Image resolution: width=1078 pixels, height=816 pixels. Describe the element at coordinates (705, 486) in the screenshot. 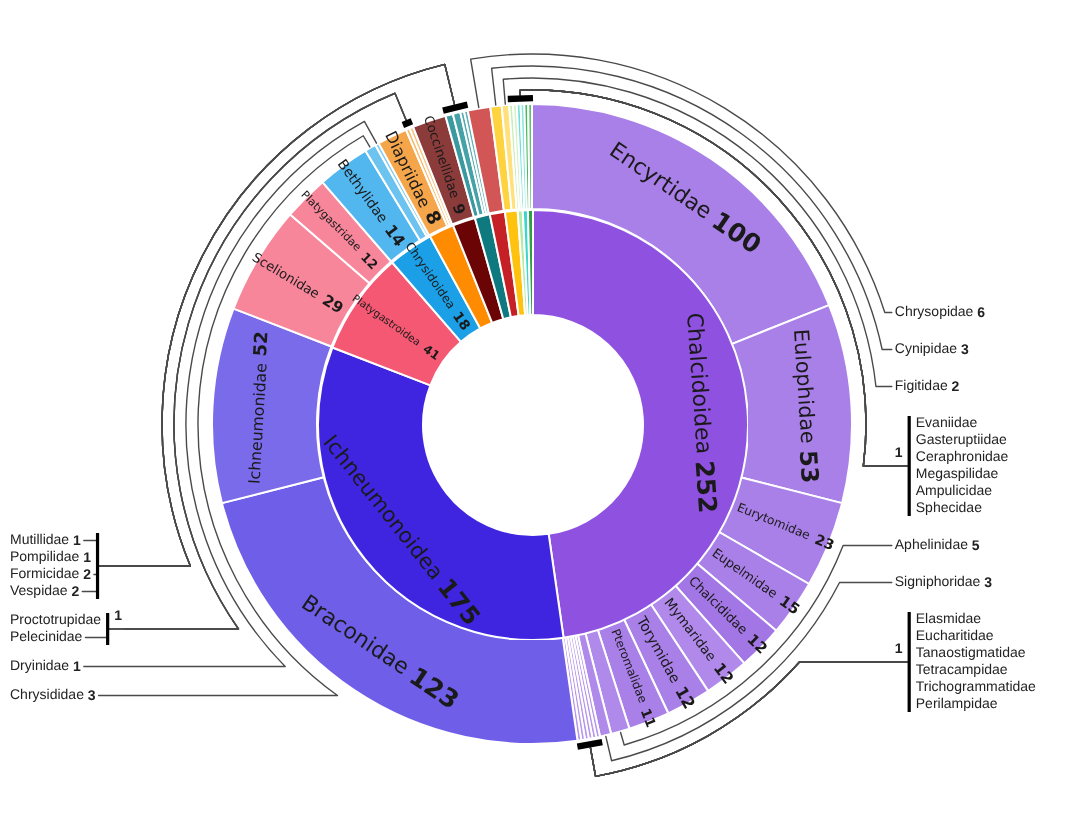

I see `data-label: 252` at that location.